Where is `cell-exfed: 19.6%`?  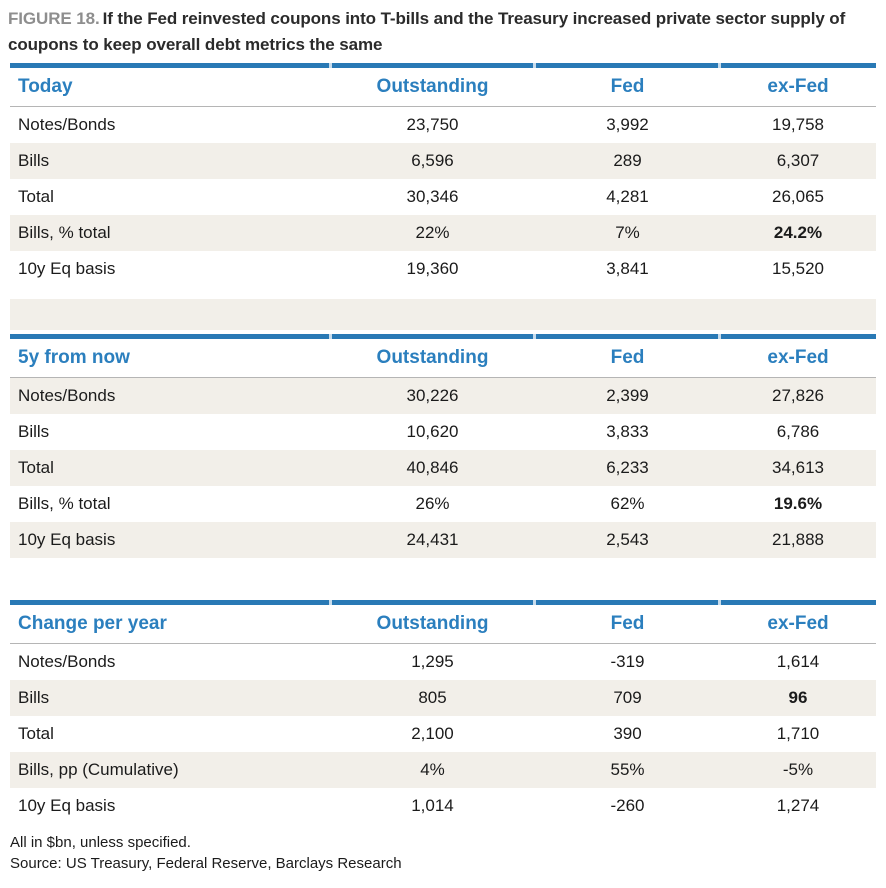 cell-exfed: 19.6% is located at coordinates (798, 503).